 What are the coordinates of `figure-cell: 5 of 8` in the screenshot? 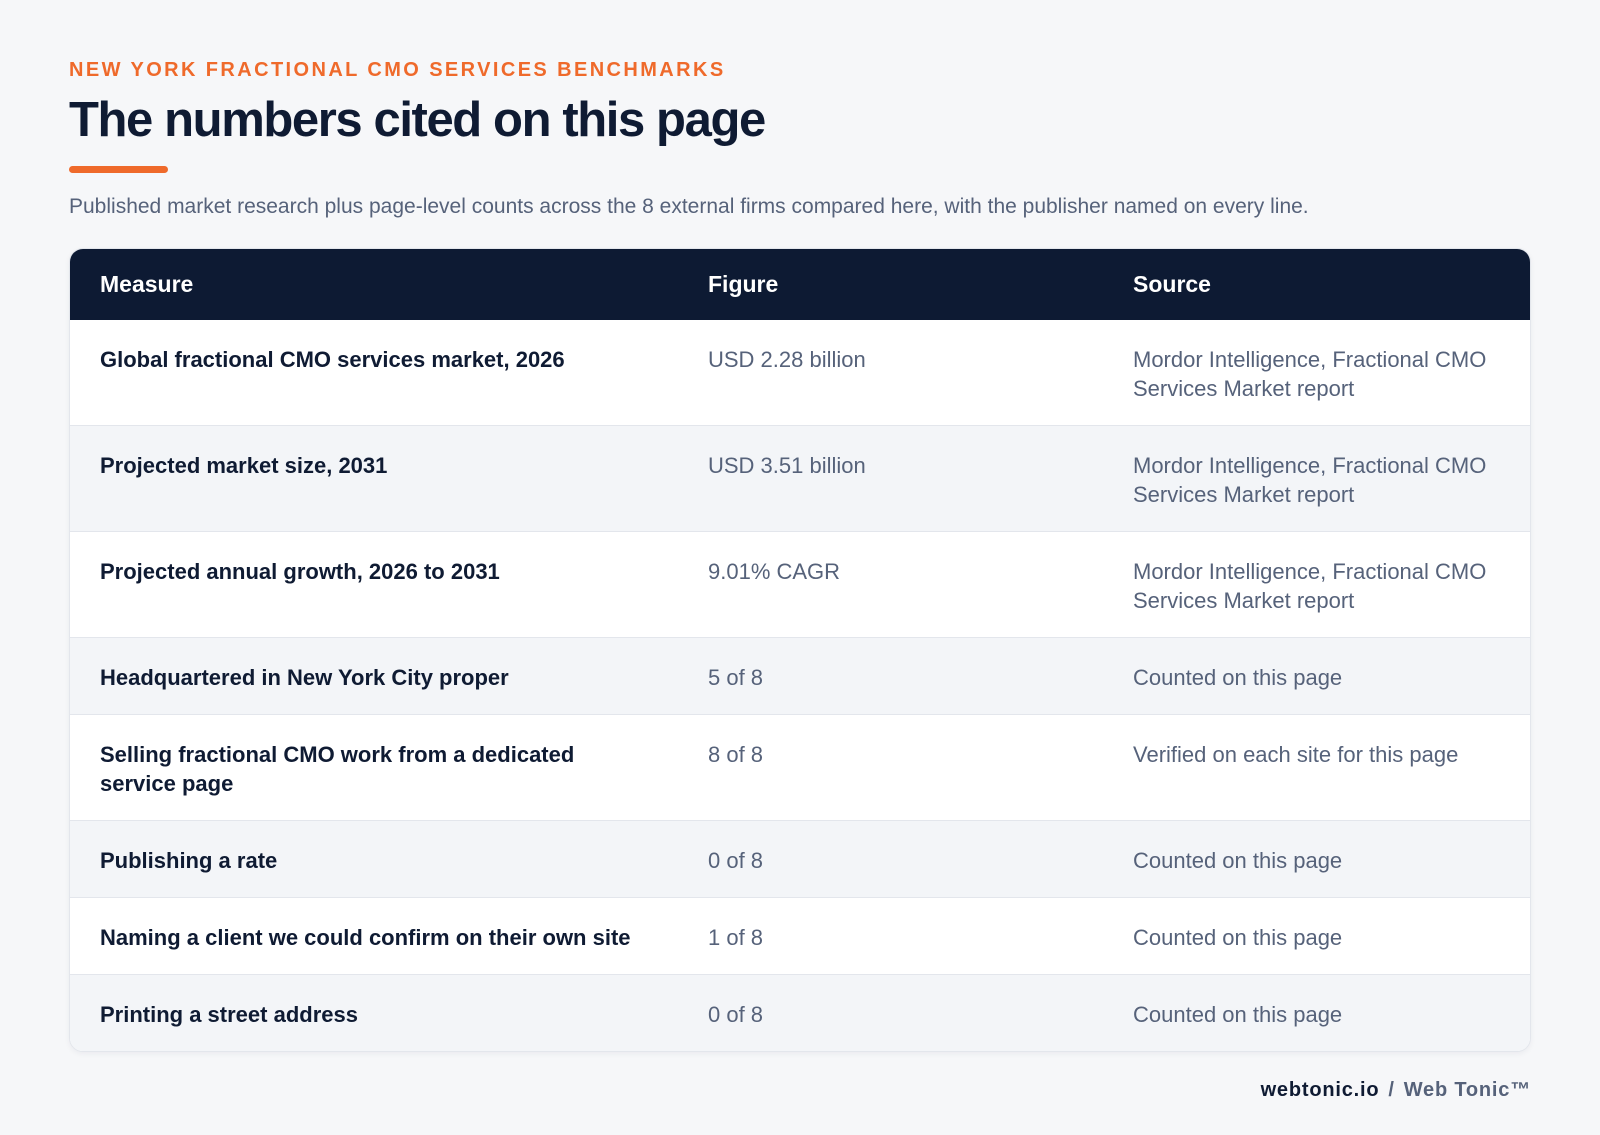 It's located at (890, 676).